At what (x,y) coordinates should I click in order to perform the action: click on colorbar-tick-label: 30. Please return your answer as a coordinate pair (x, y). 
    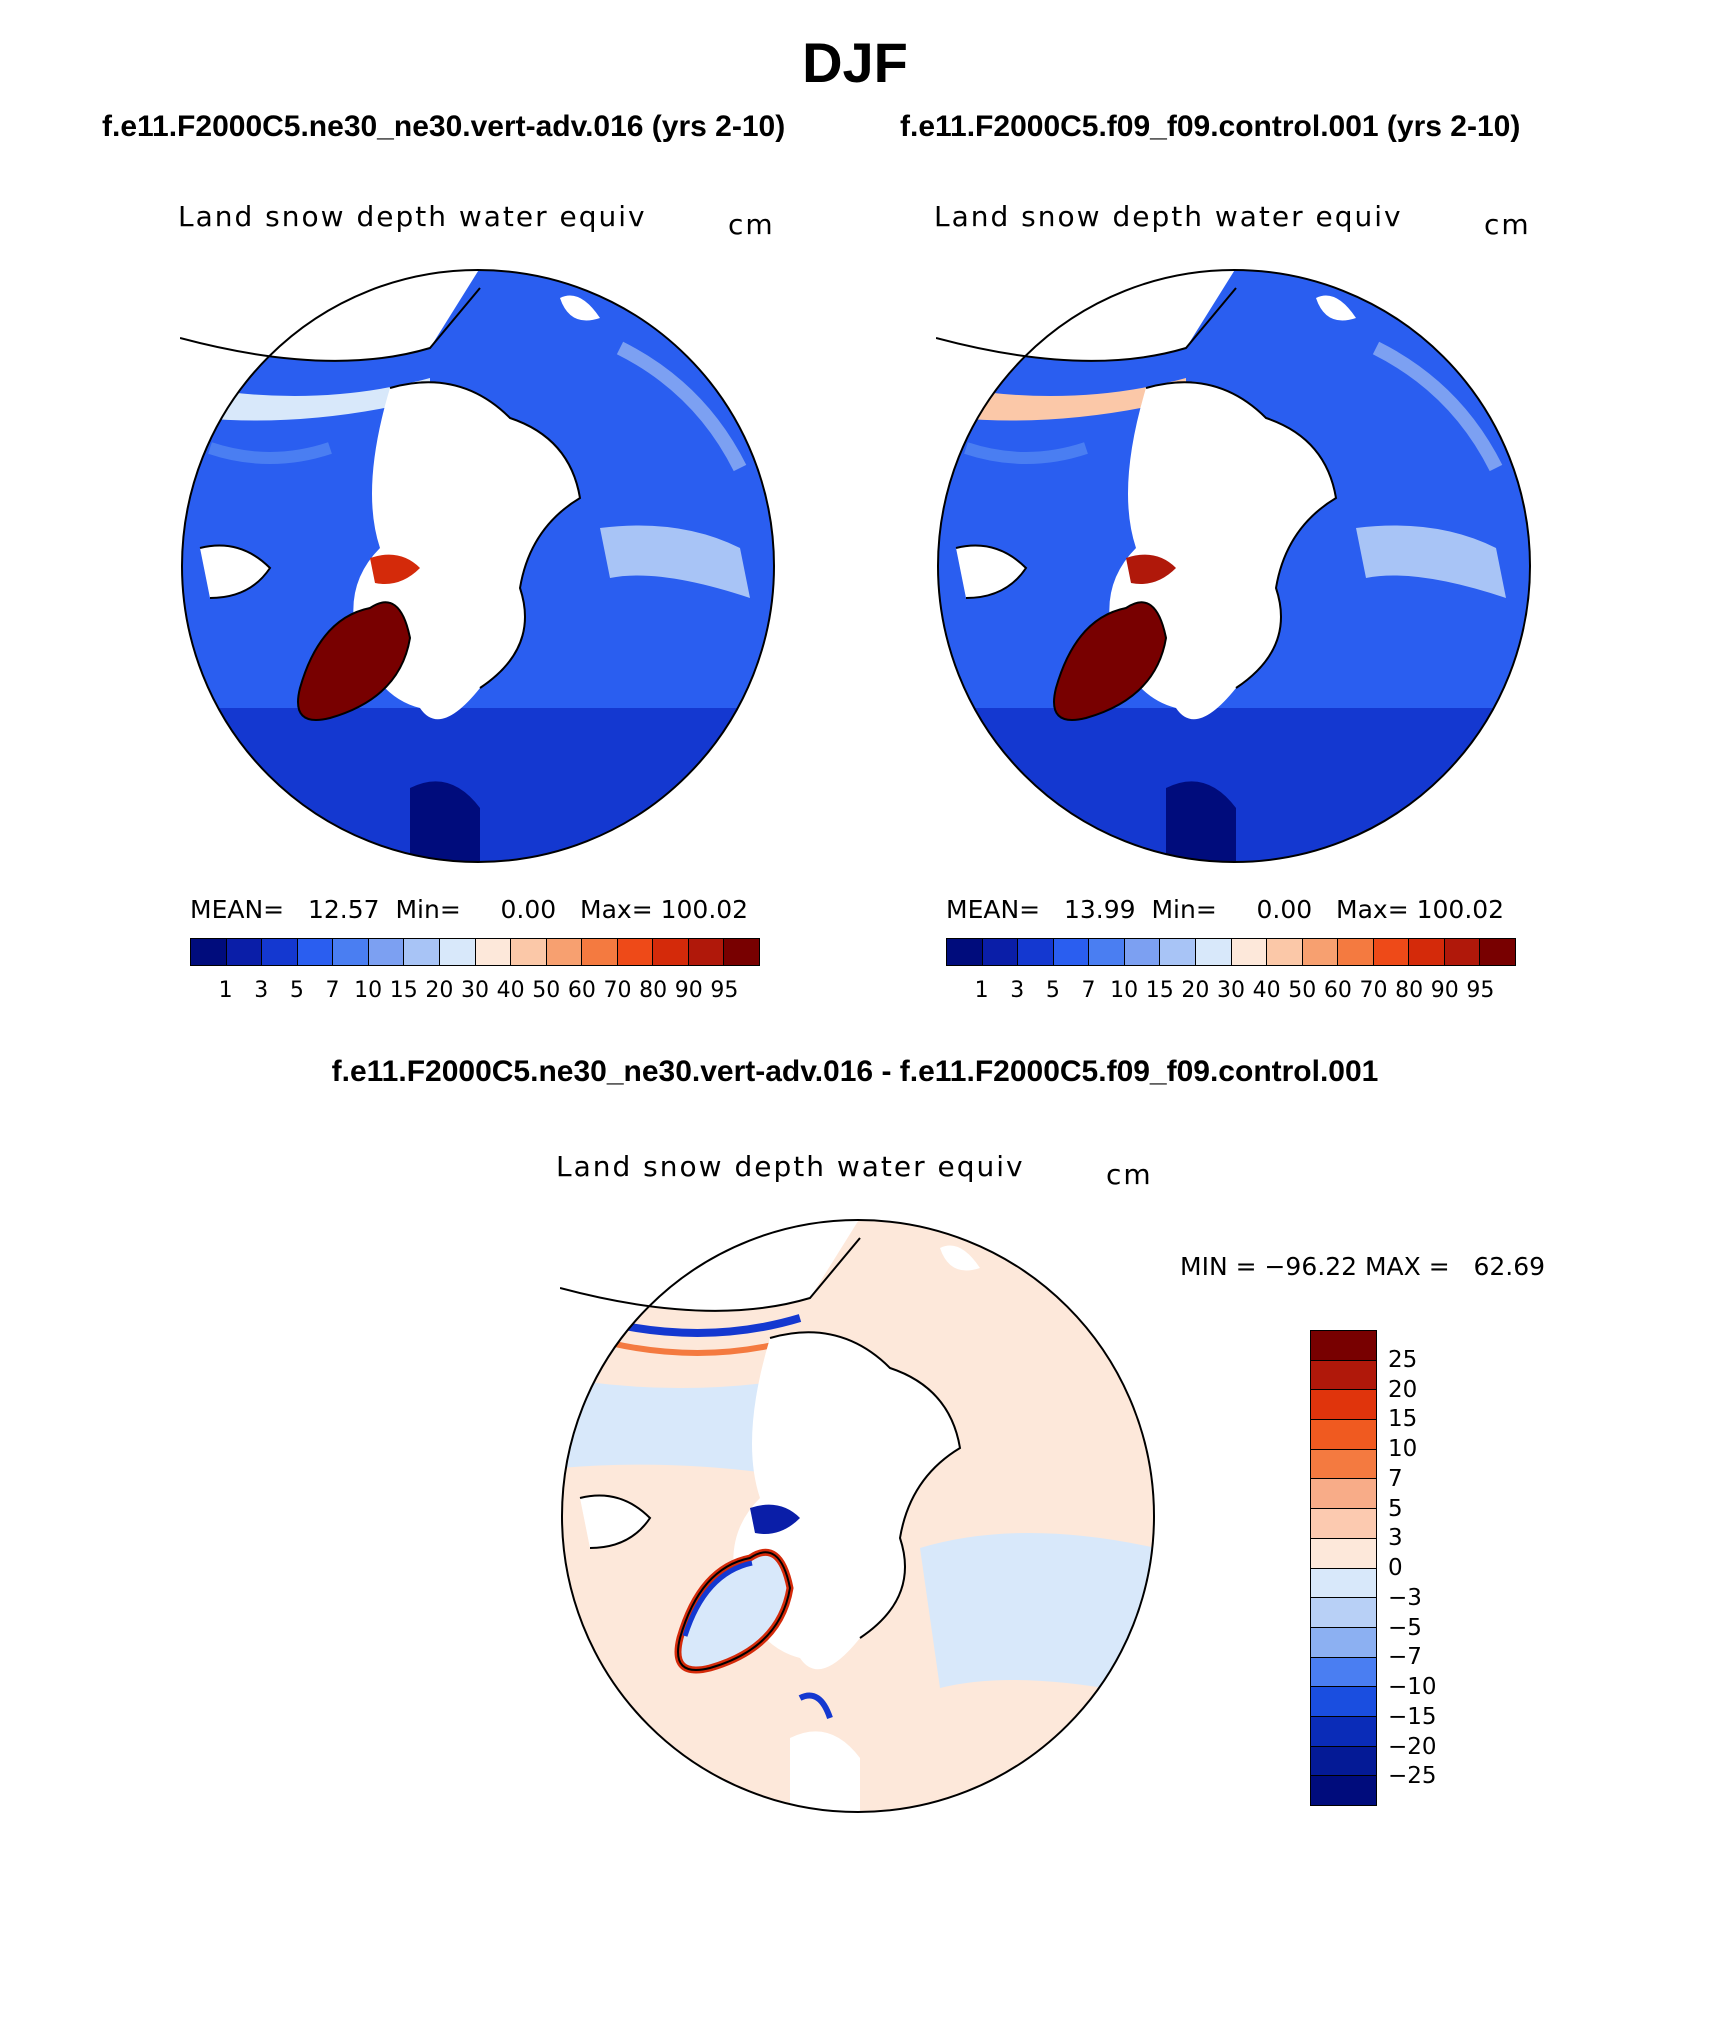
    Looking at the image, I should click on (1231, 990).